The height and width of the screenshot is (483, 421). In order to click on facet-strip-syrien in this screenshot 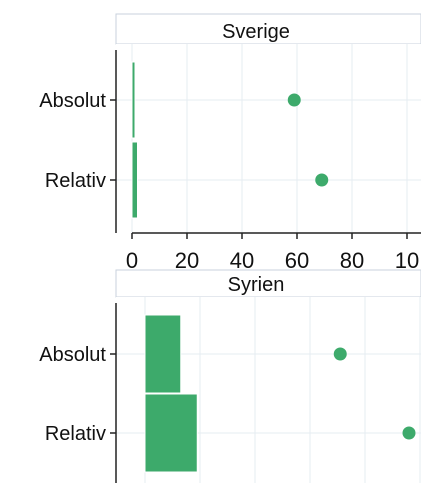, I will do `click(268, 283)`.